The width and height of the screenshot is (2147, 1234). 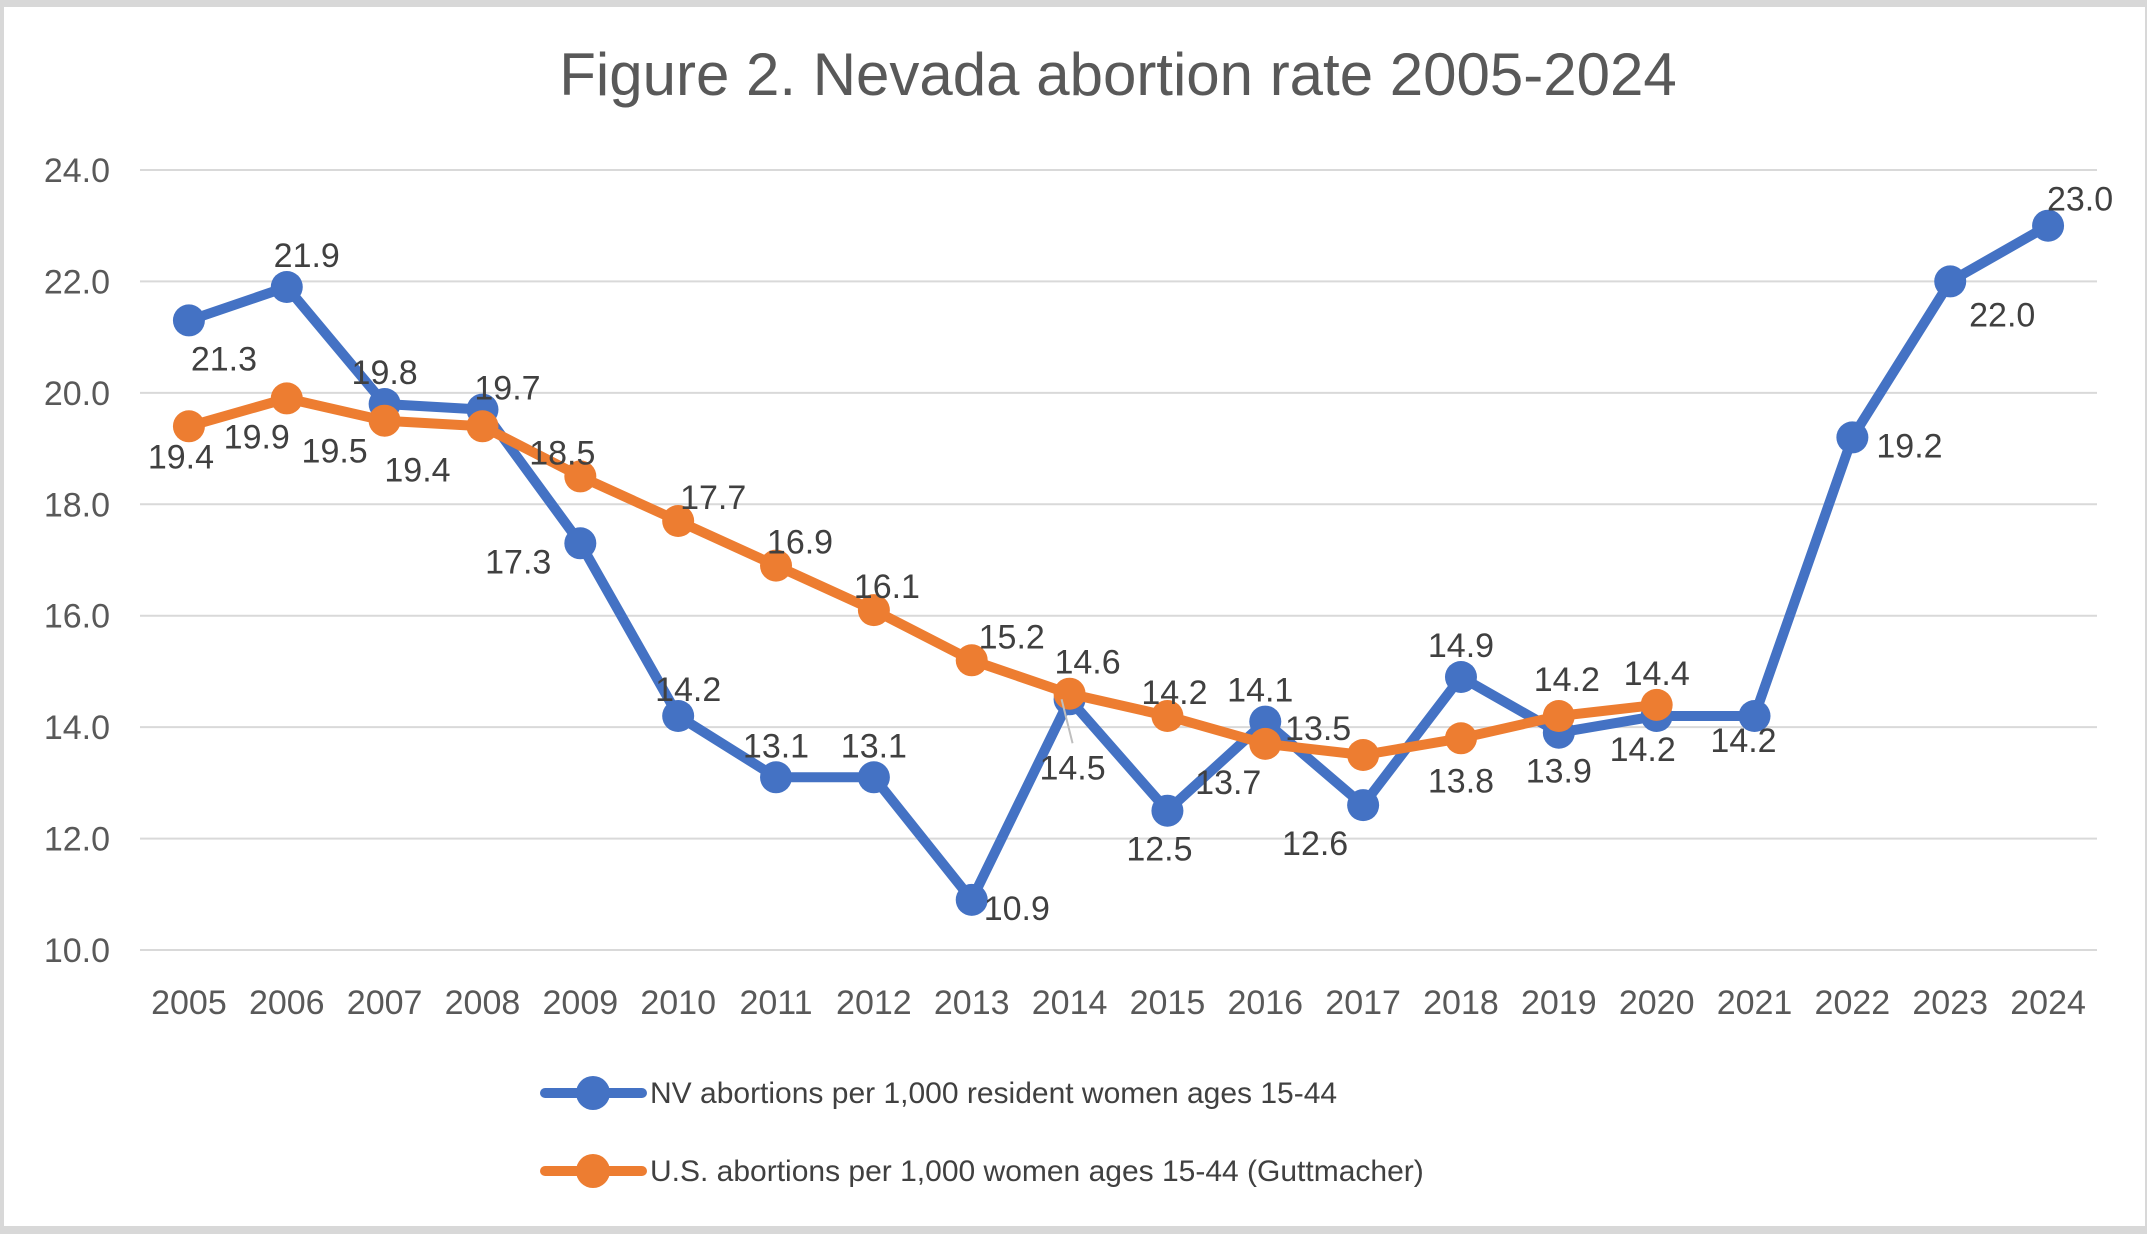 I want to click on us-data-label: 14.4, so click(x=1657, y=674).